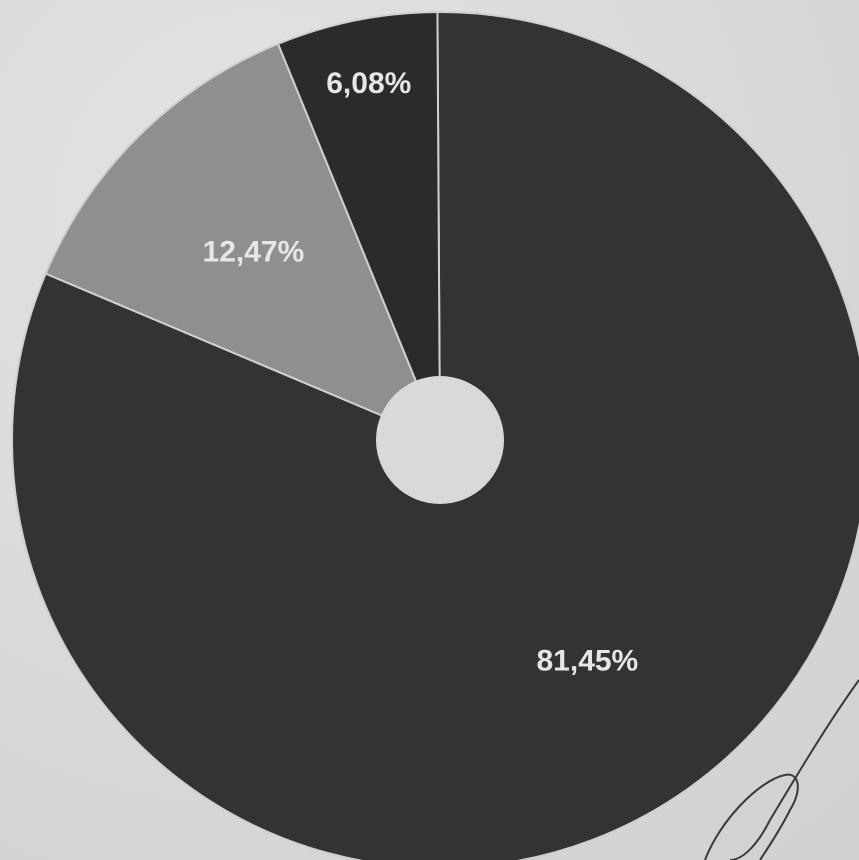 The height and width of the screenshot is (860, 859). What do you see at coordinates (254, 251) in the screenshot?
I see `slice-label: 12,47%` at bounding box center [254, 251].